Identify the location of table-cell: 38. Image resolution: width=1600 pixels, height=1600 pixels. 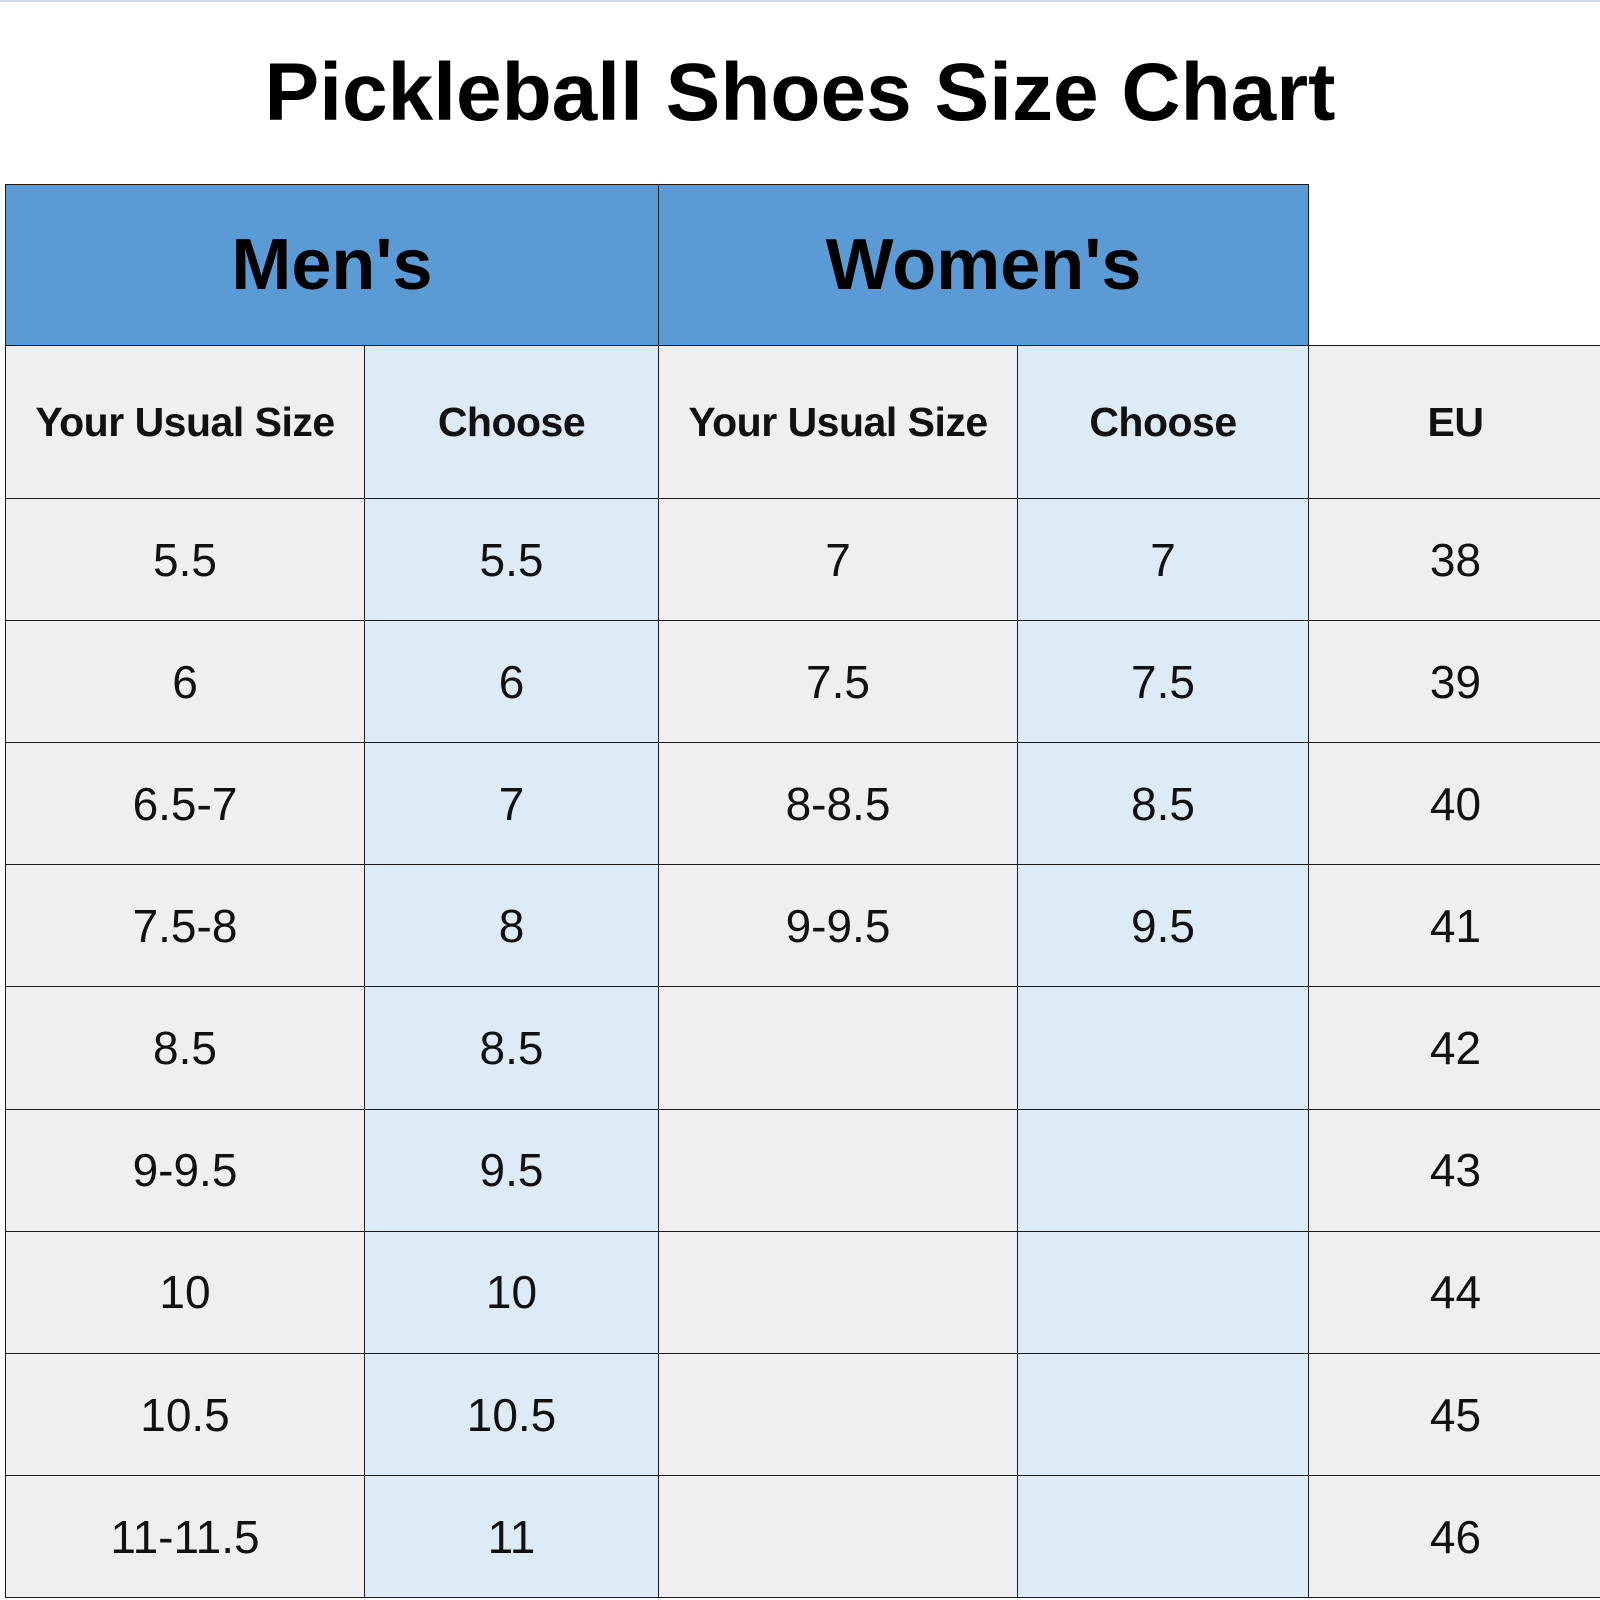
(1454, 560).